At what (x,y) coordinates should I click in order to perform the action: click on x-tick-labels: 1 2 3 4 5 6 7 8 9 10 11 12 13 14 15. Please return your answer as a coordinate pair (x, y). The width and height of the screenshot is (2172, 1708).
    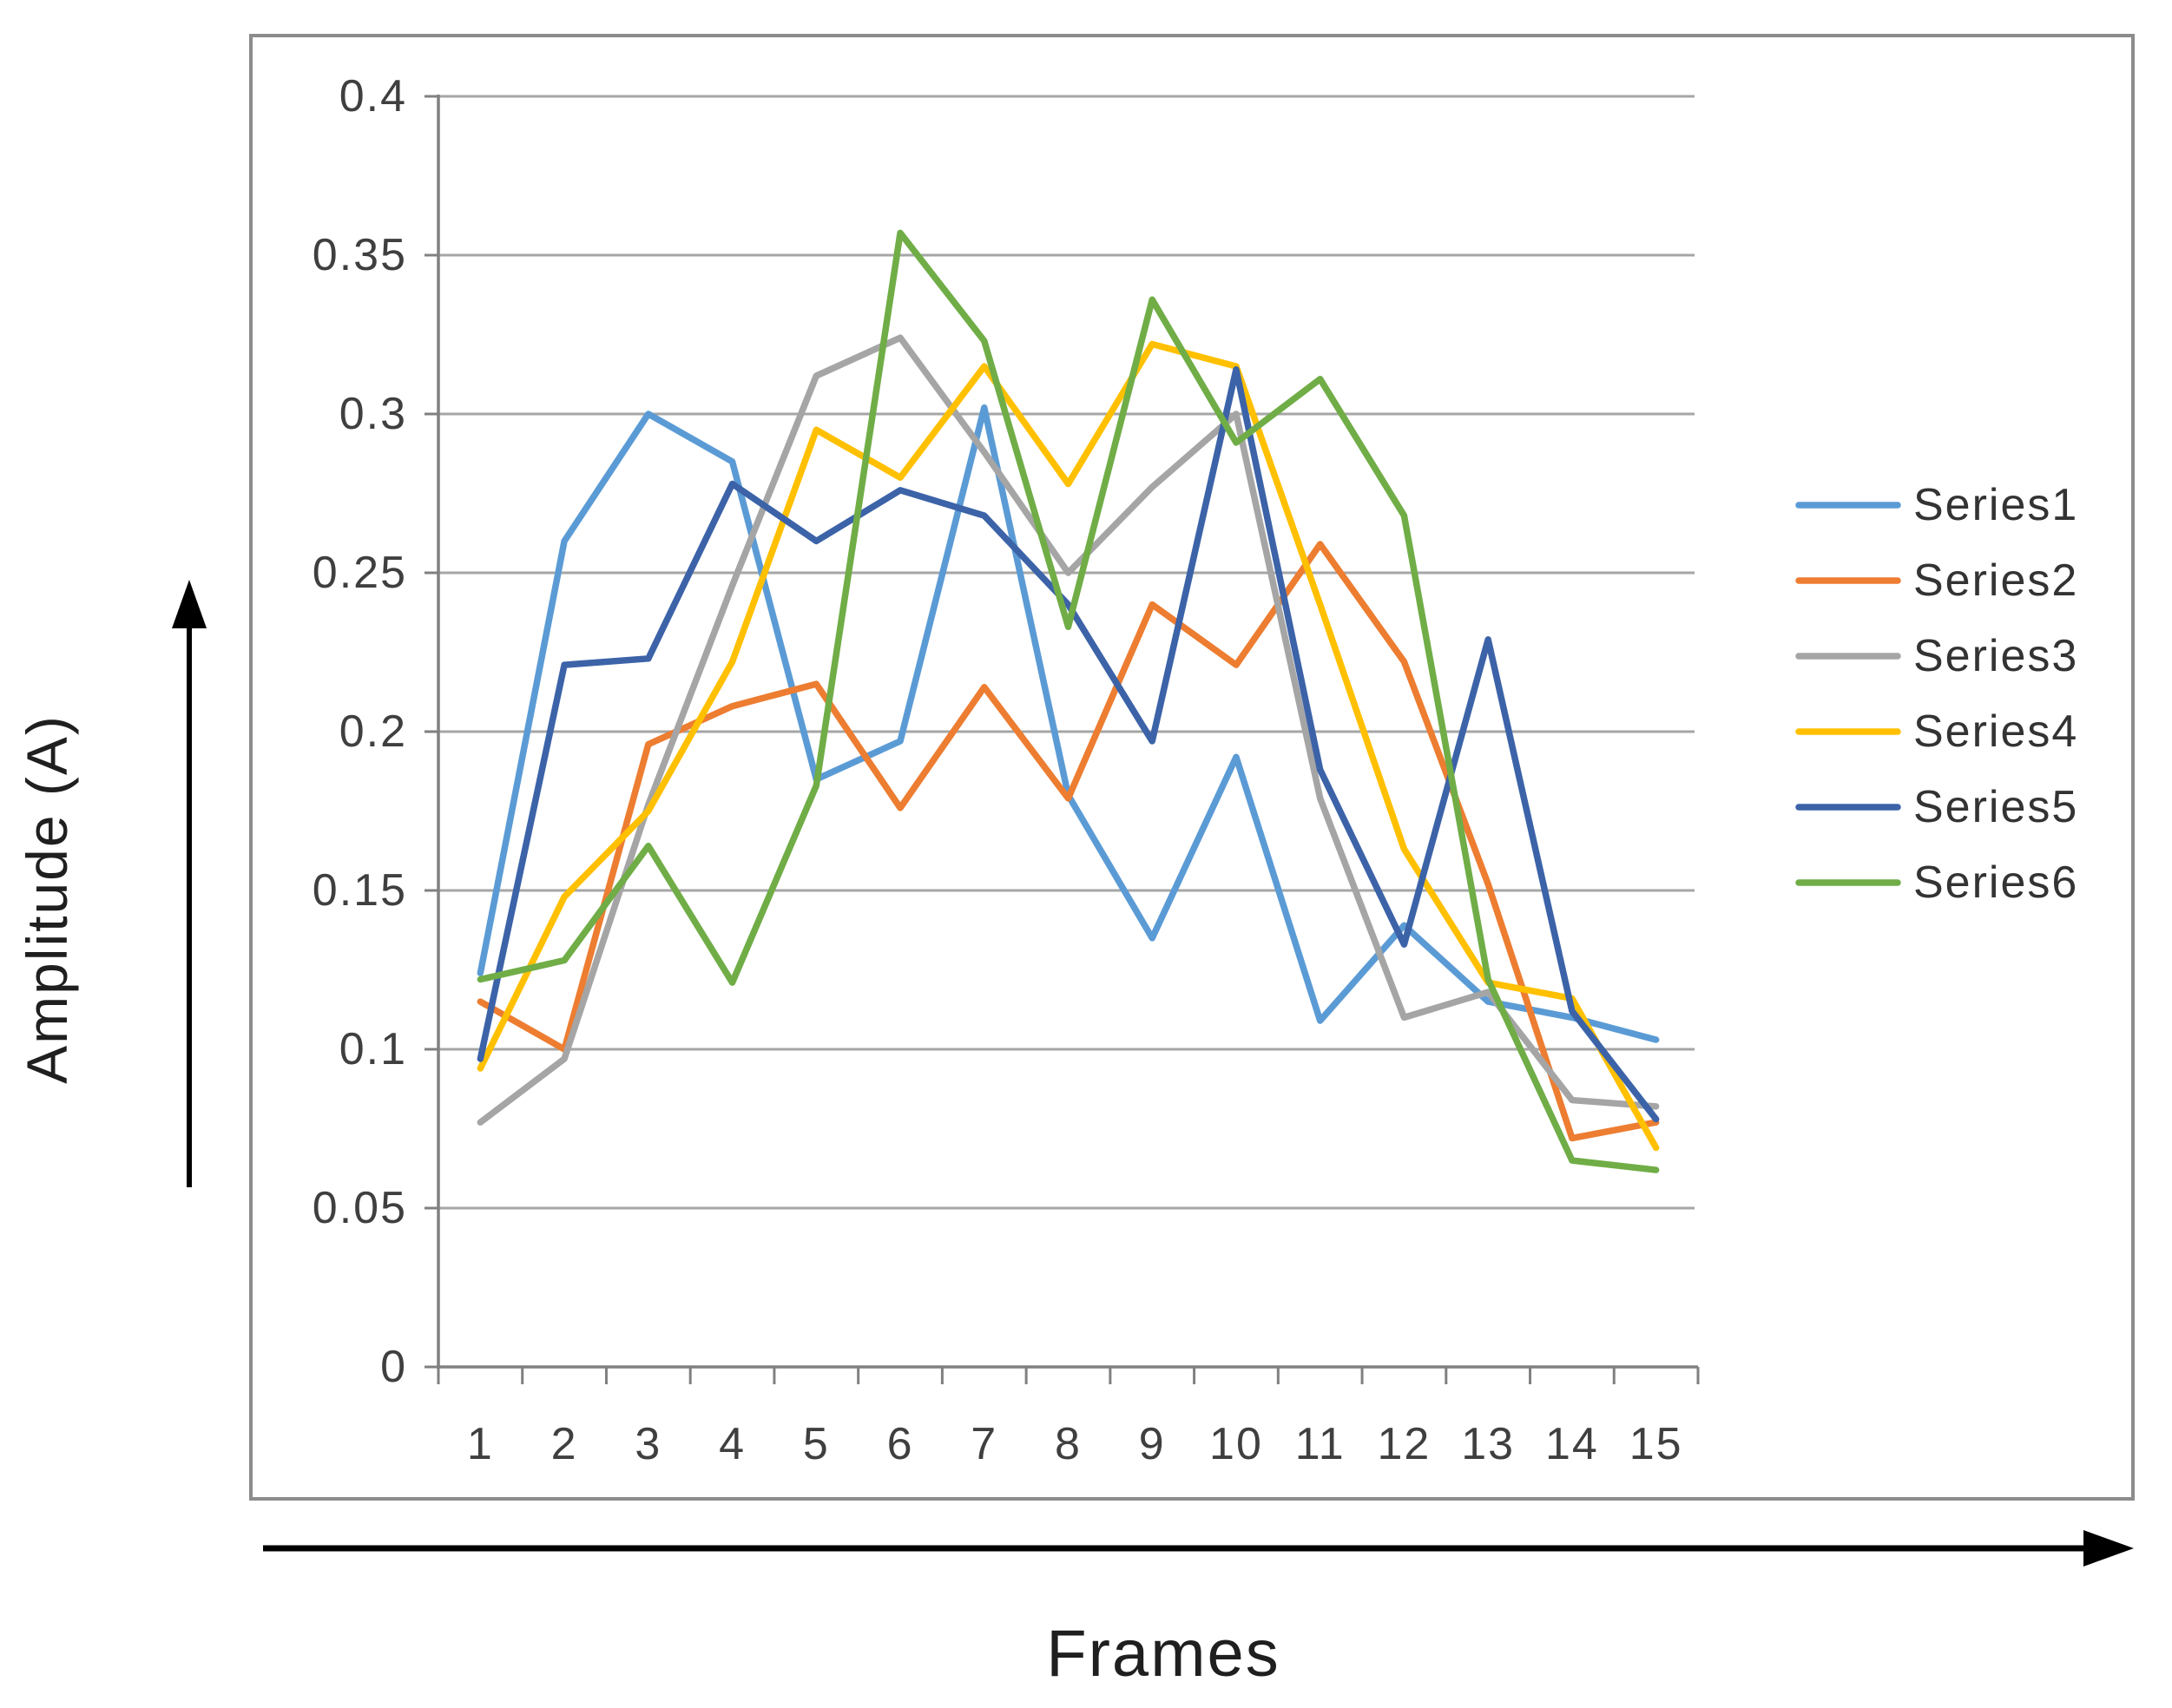
    Looking at the image, I should click on (1075, 1444).